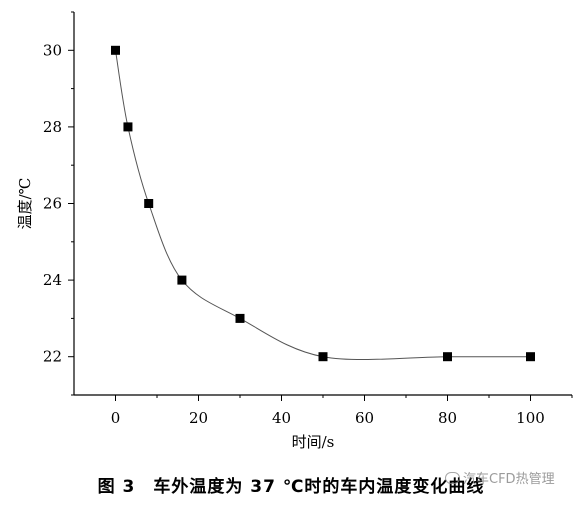 This screenshot has height=505, width=582. Describe the element at coordinates (452, 478) in the screenshot. I see `wechat-icon` at that location.